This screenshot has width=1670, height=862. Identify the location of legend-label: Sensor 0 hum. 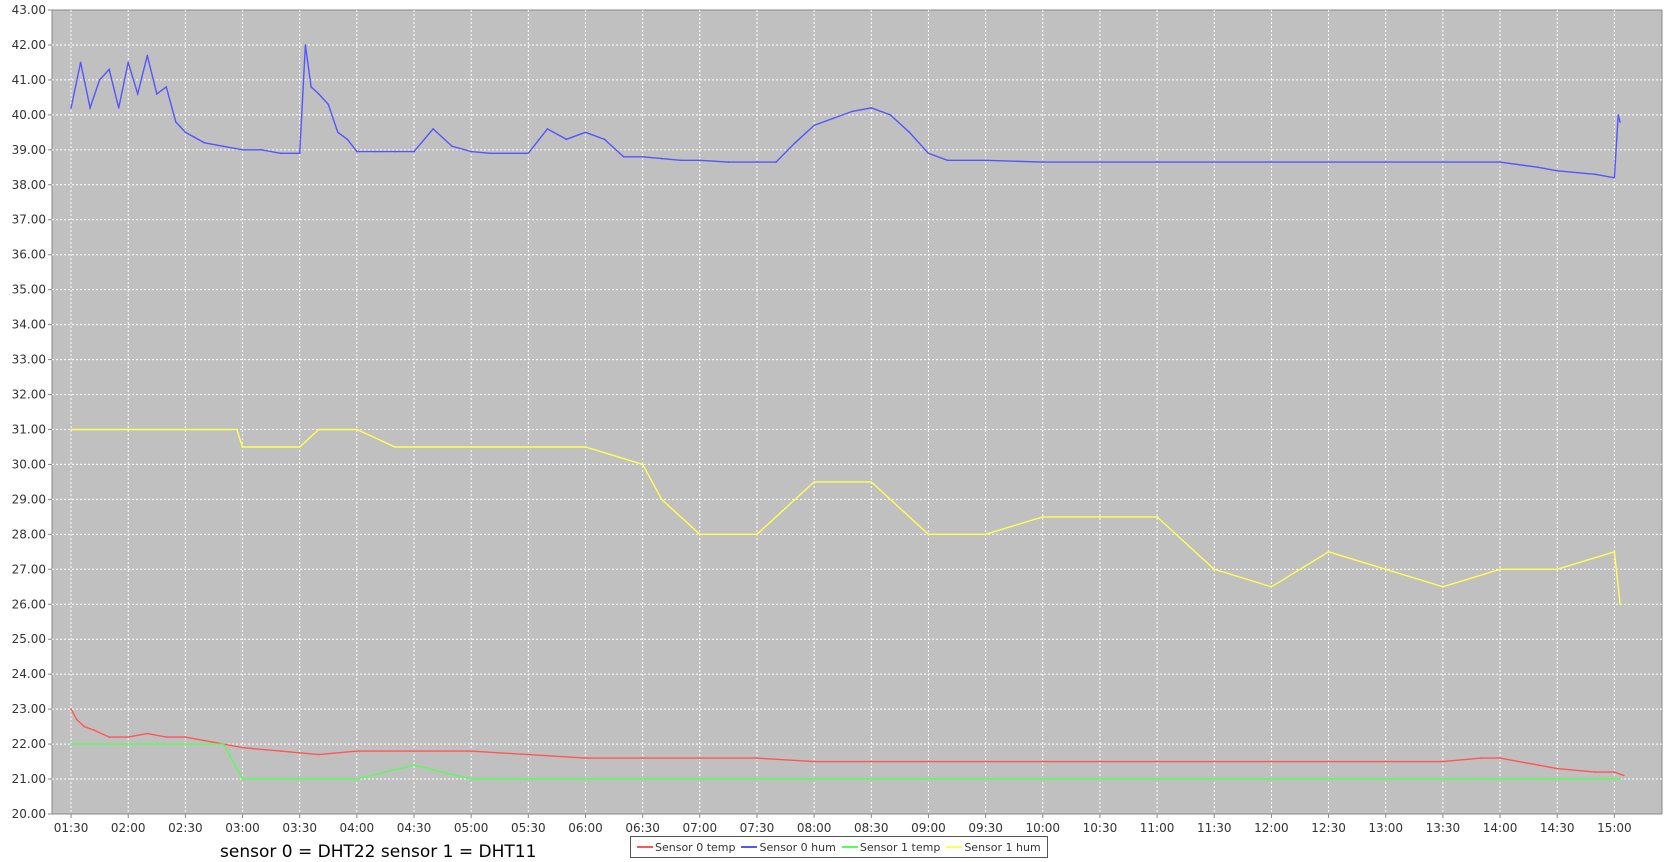
(797, 847).